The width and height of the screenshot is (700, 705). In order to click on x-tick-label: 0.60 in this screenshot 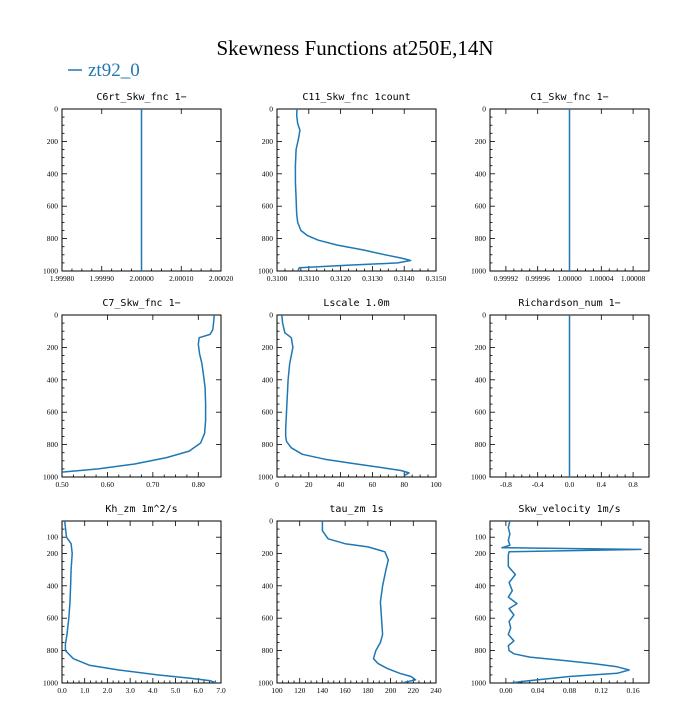, I will do `click(107, 484)`.